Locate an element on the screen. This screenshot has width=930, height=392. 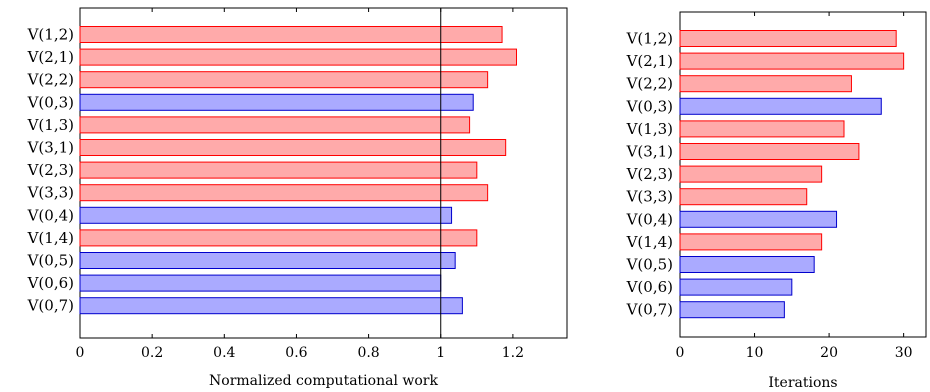
chart1-category-label: V(0,5) is located at coordinates (50, 261).